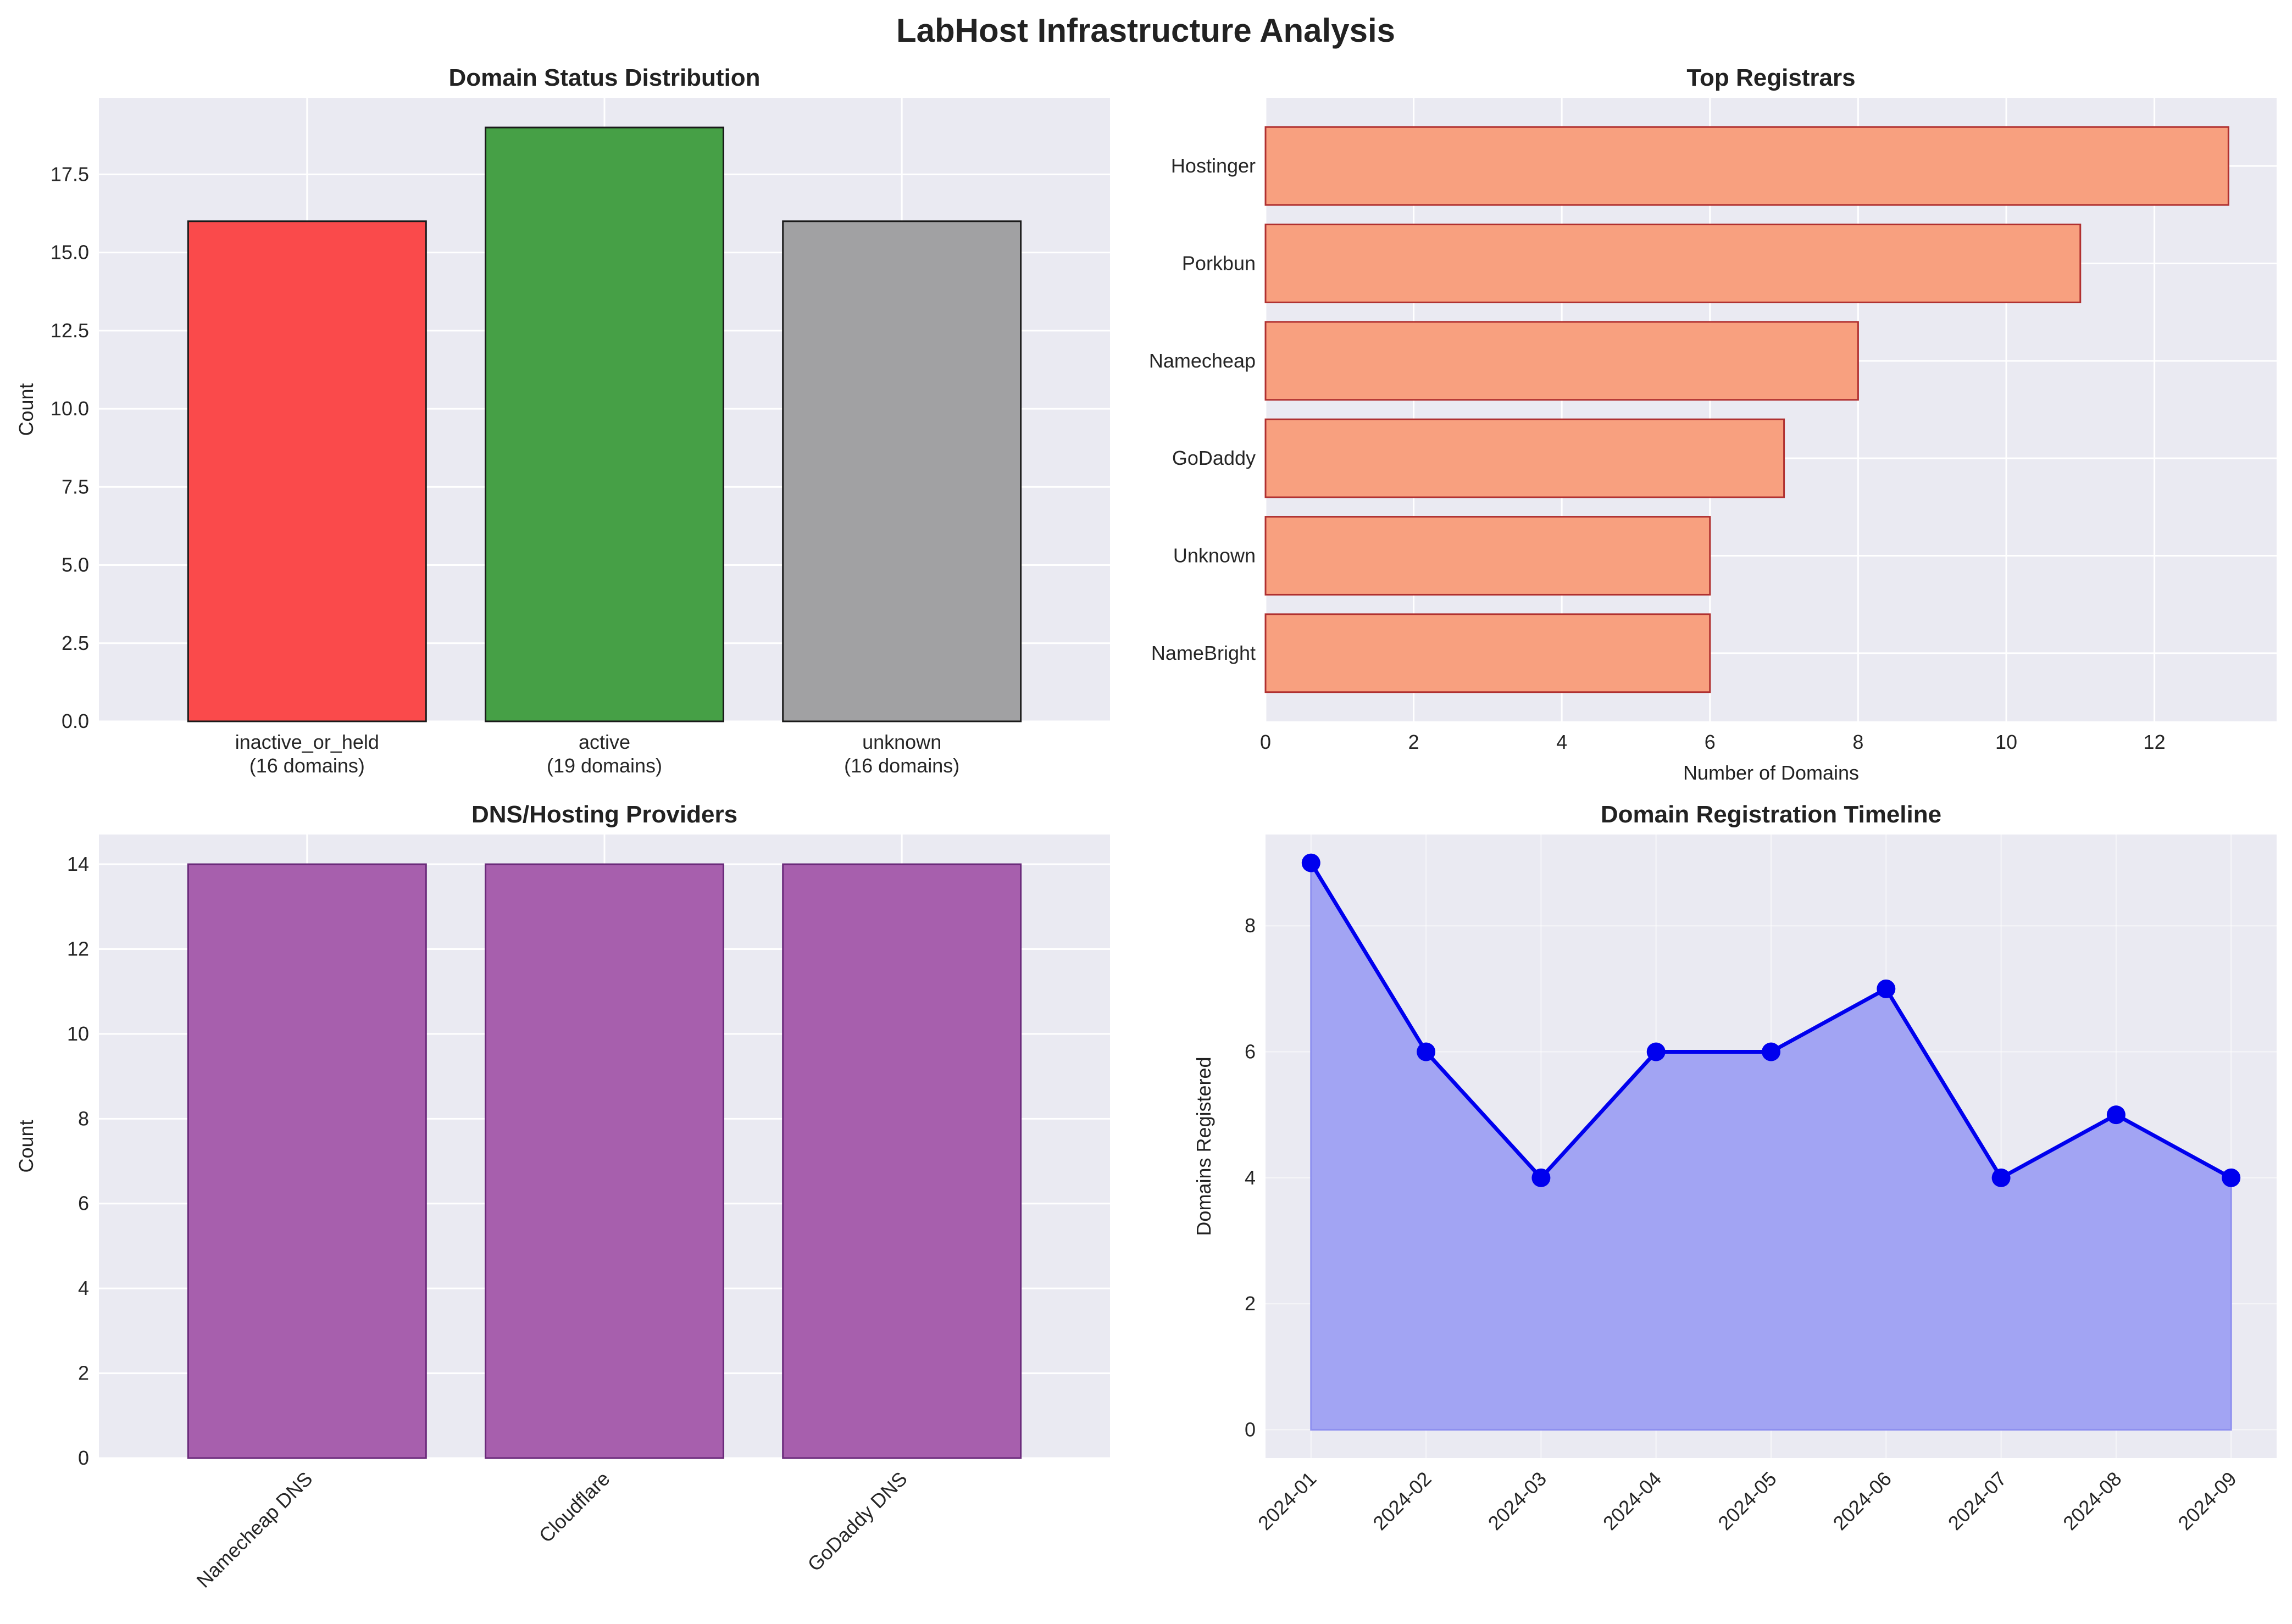  I want to click on y-tick-label: Porkbun, so click(1219, 263).